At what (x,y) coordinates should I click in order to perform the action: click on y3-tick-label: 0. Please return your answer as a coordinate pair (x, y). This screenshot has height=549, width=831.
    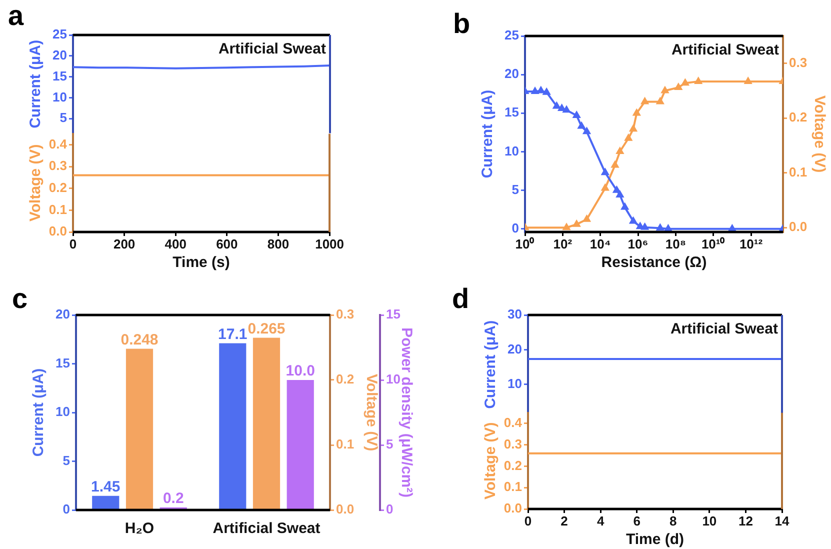
    Looking at the image, I should click on (390, 509).